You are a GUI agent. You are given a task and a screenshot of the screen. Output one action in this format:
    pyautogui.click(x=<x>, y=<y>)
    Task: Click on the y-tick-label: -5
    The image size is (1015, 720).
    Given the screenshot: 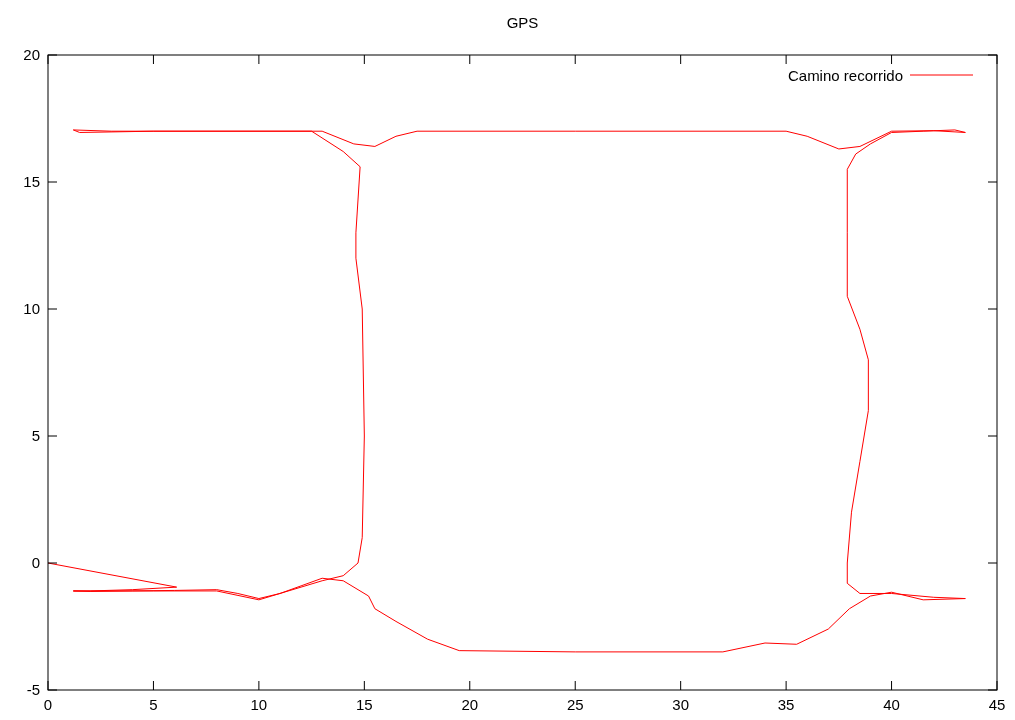 What is the action you would take?
    pyautogui.click(x=33, y=689)
    